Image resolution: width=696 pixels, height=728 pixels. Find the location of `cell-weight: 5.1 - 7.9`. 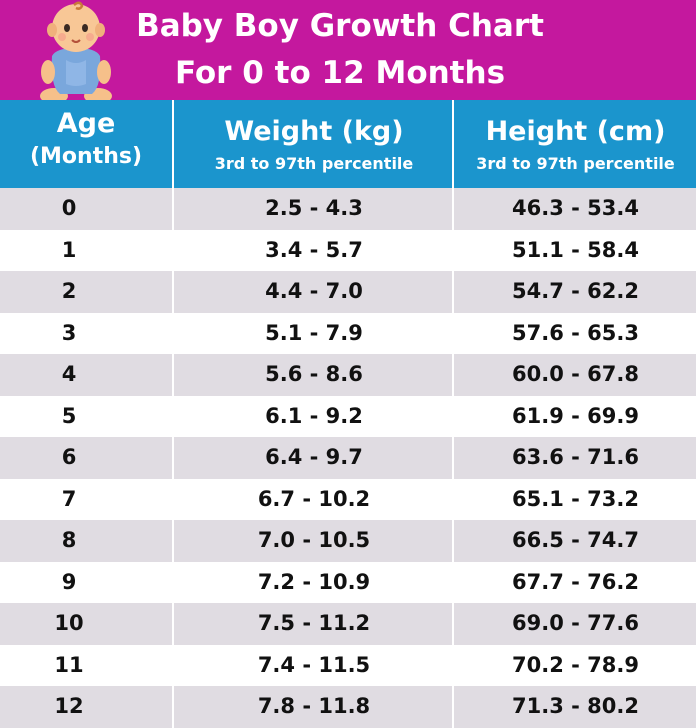

cell-weight: 5.1 - 7.9 is located at coordinates (314, 332).